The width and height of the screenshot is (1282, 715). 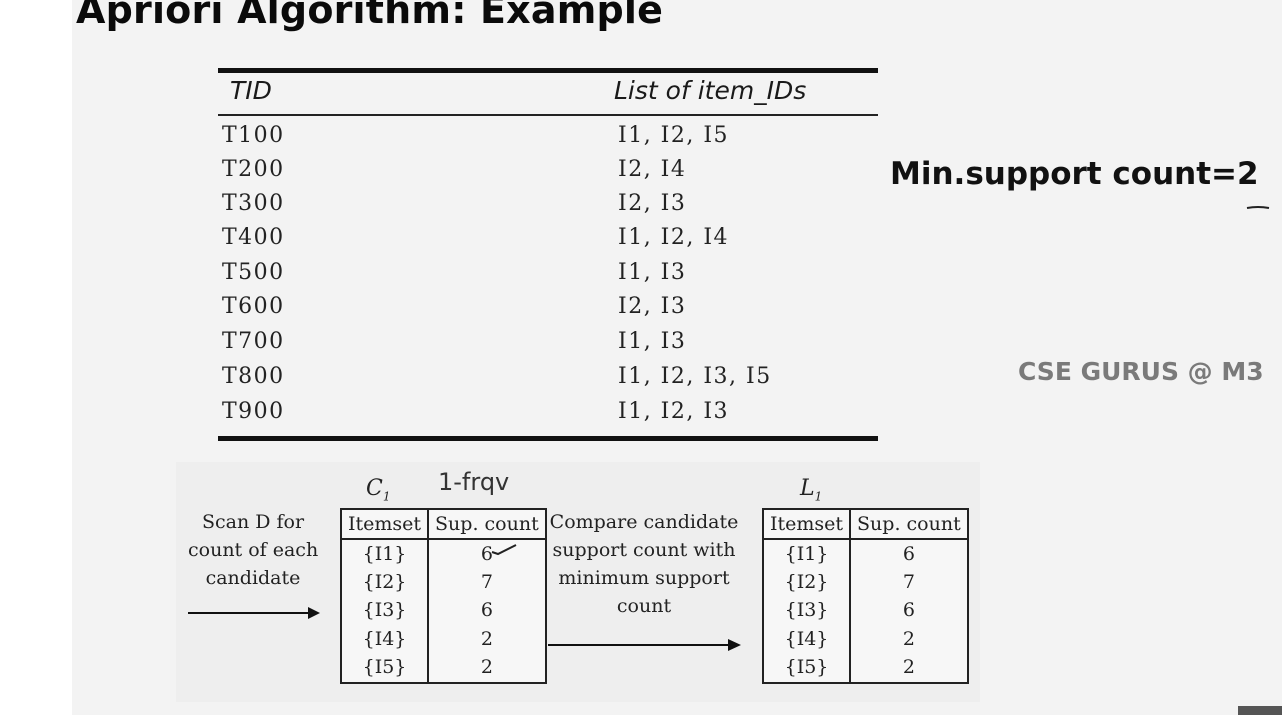 What do you see at coordinates (253, 306) in the screenshot?
I see `tid-cell: T600` at bounding box center [253, 306].